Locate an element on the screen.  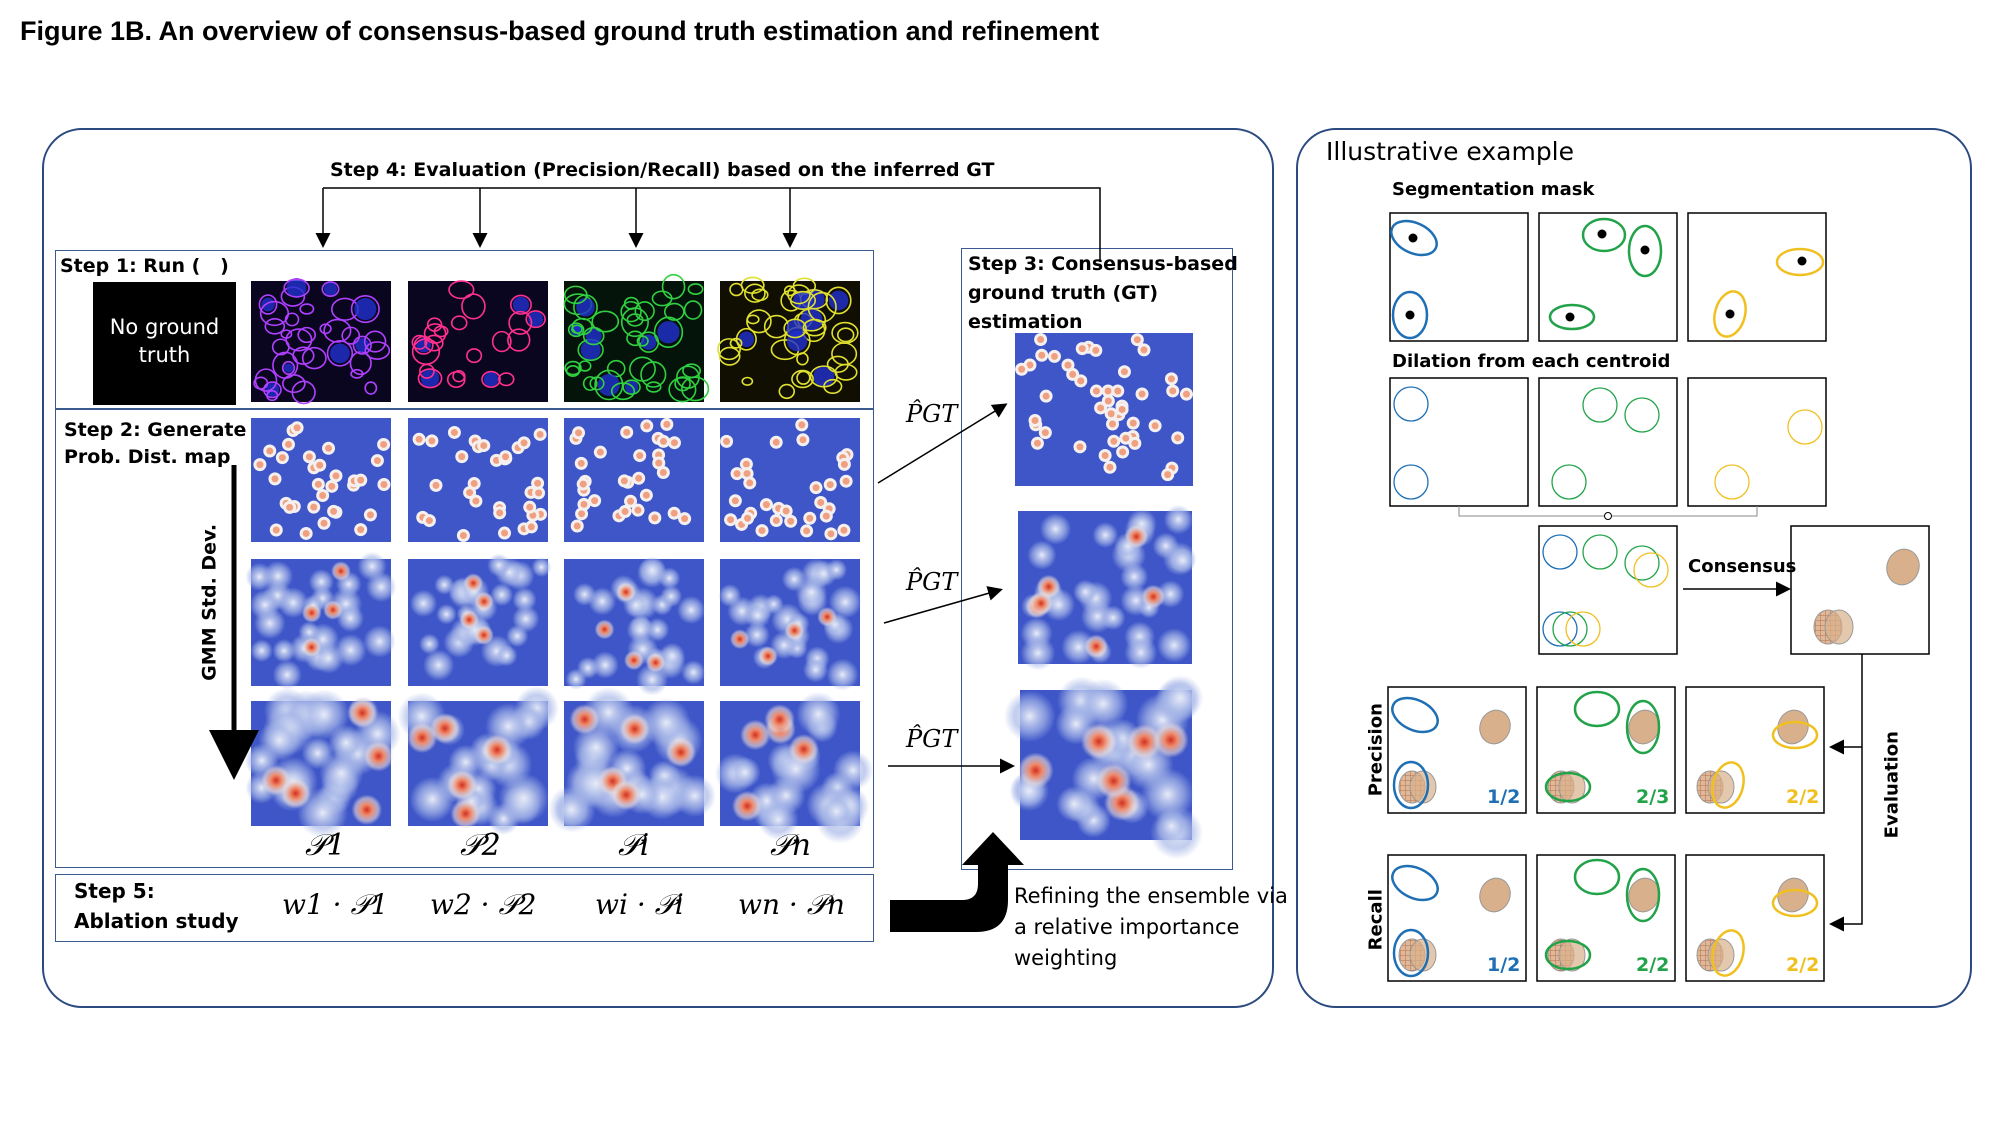
step4-connector is located at coordinates (708, 224).